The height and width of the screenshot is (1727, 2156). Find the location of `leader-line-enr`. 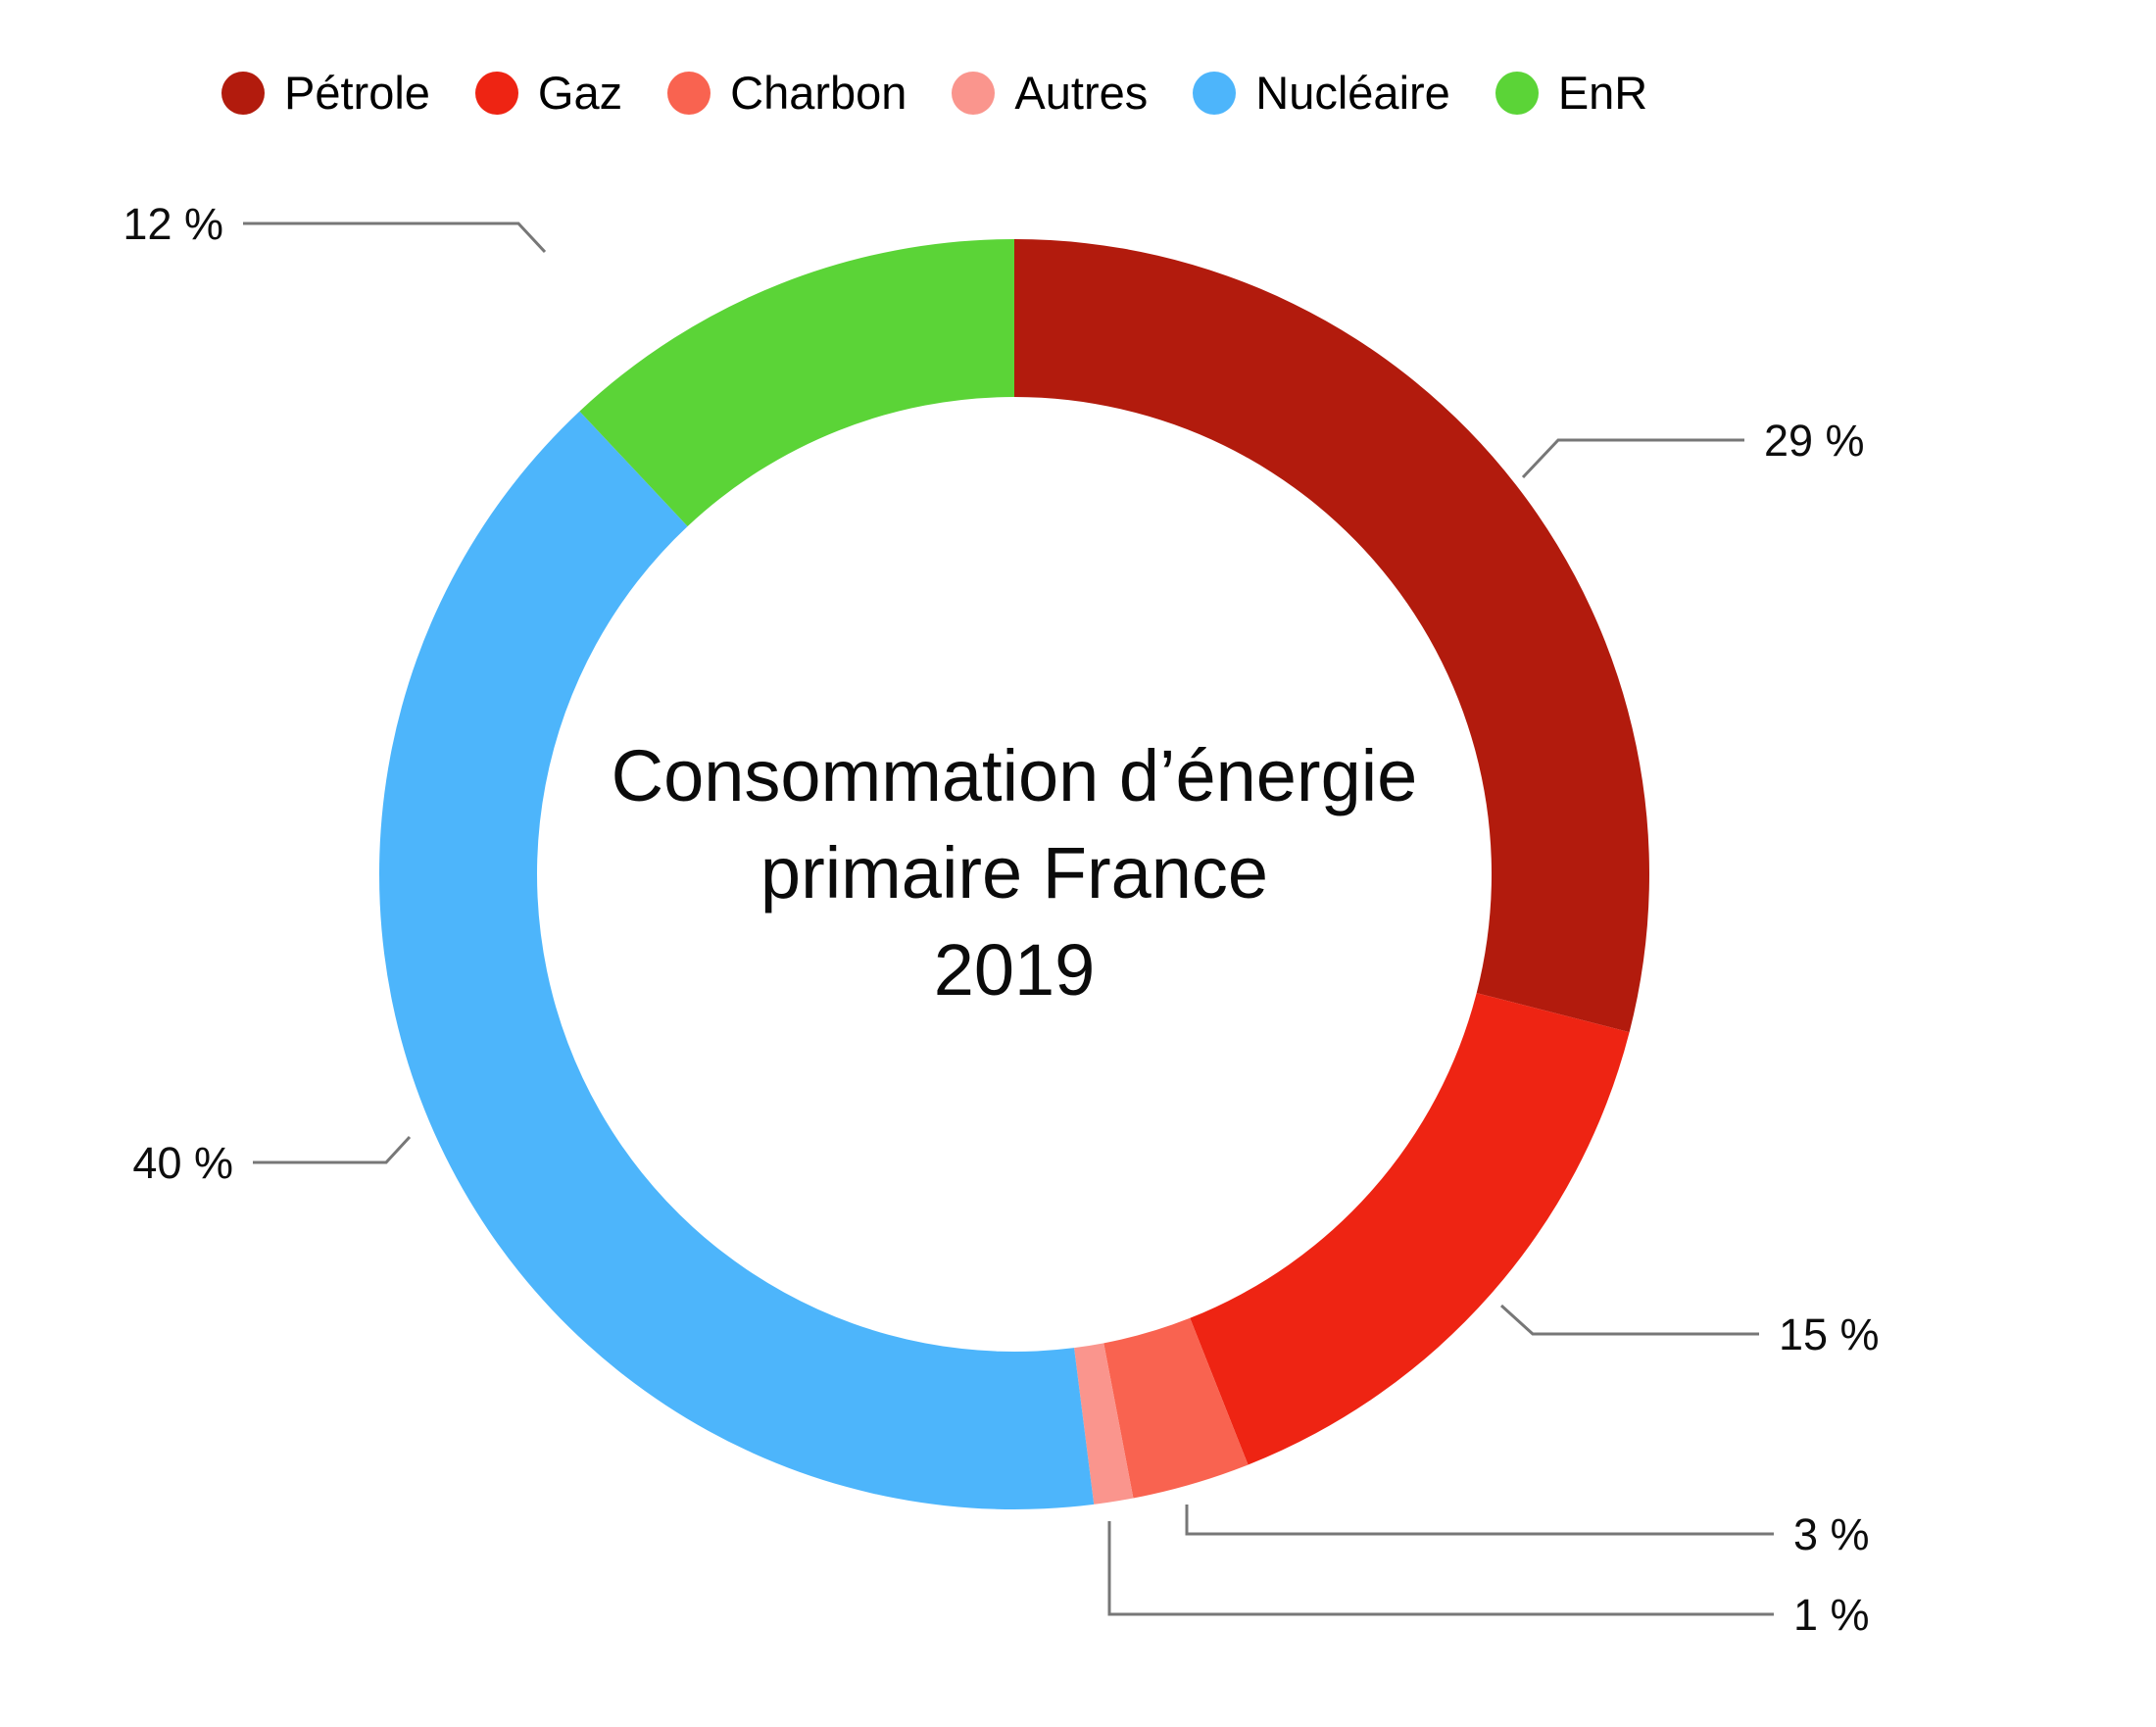

leader-line-enr is located at coordinates (395, 238).